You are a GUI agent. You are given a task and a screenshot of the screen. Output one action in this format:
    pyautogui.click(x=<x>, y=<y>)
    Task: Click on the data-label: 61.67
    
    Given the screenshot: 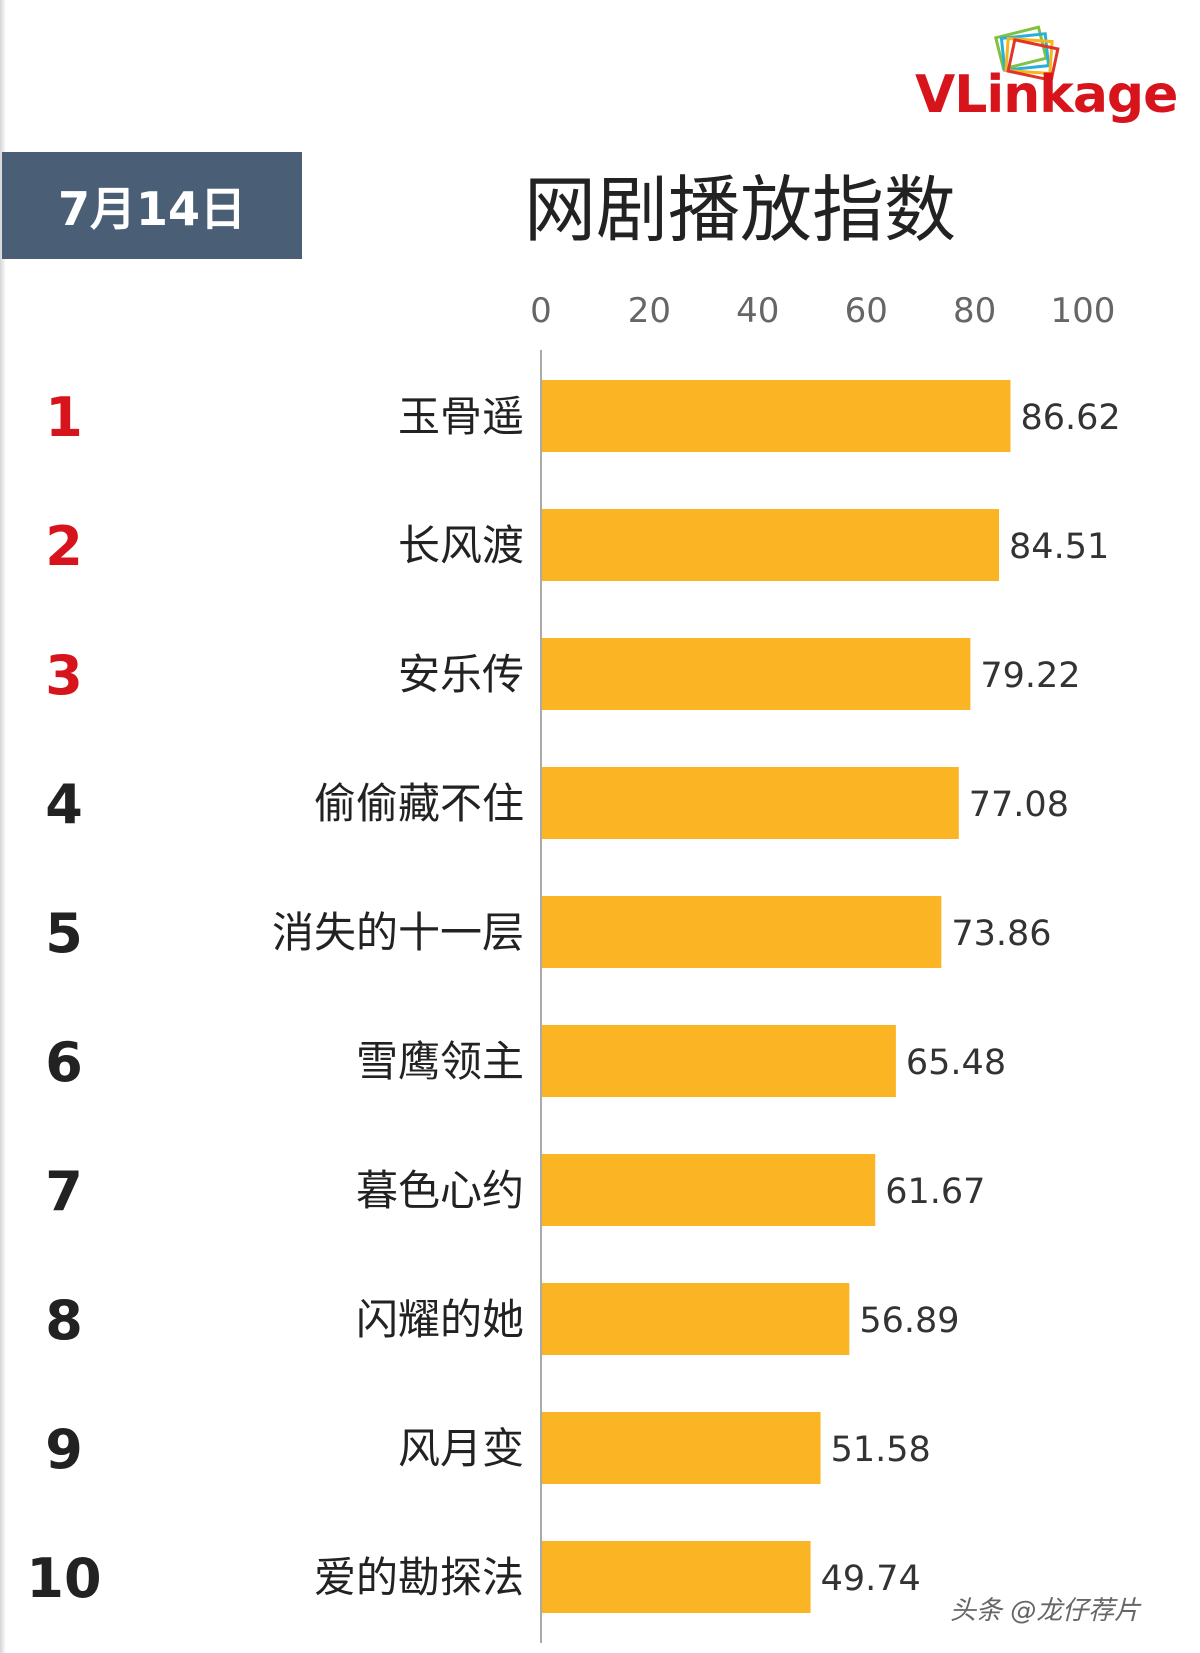 What is the action you would take?
    pyautogui.click(x=935, y=1192)
    